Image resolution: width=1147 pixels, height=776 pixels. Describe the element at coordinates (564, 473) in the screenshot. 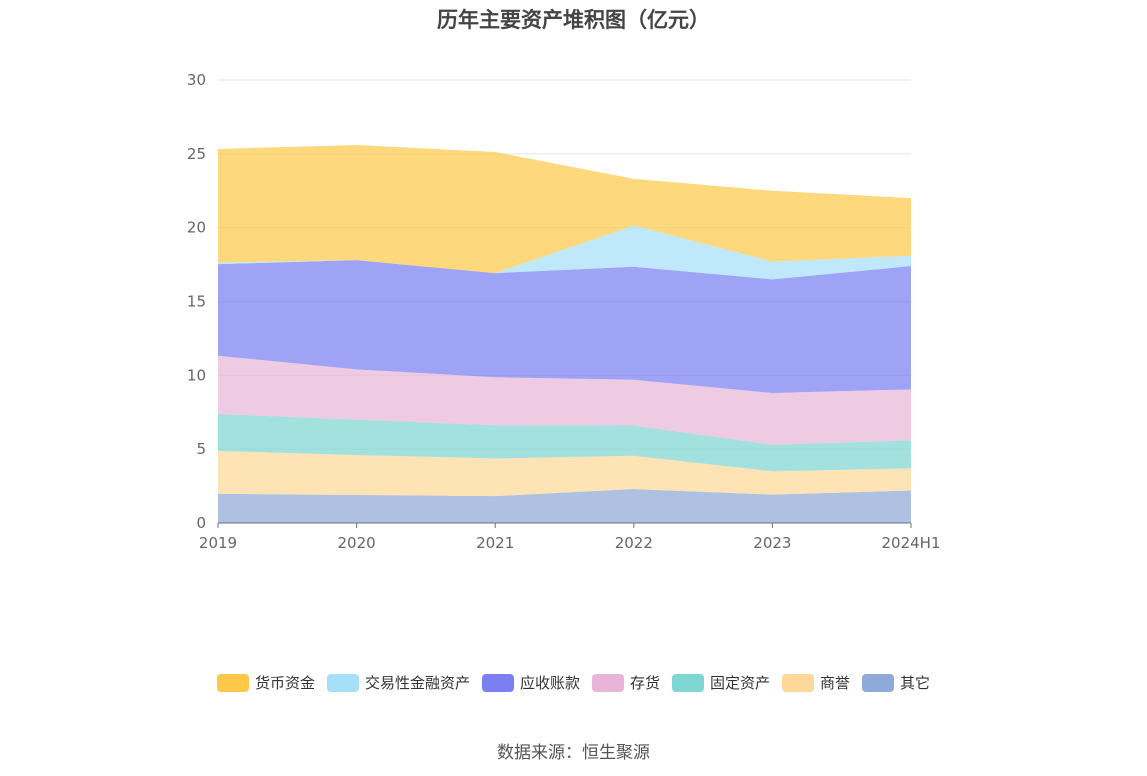

I see `area-商誉` at that location.